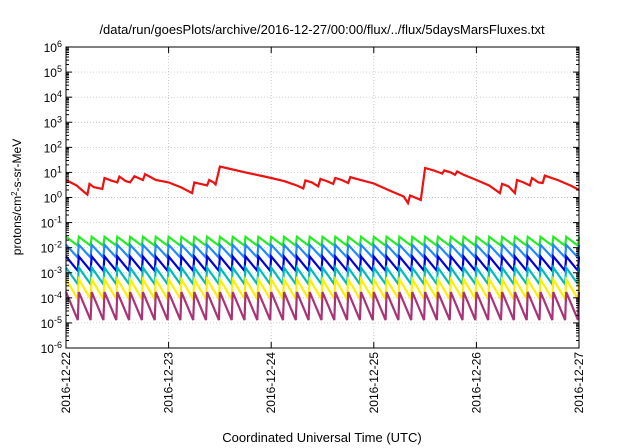 This screenshot has width=640, height=448. Describe the element at coordinates (53, 47) in the screenshot. I see `y-tick-label: 10⁶` at that location.